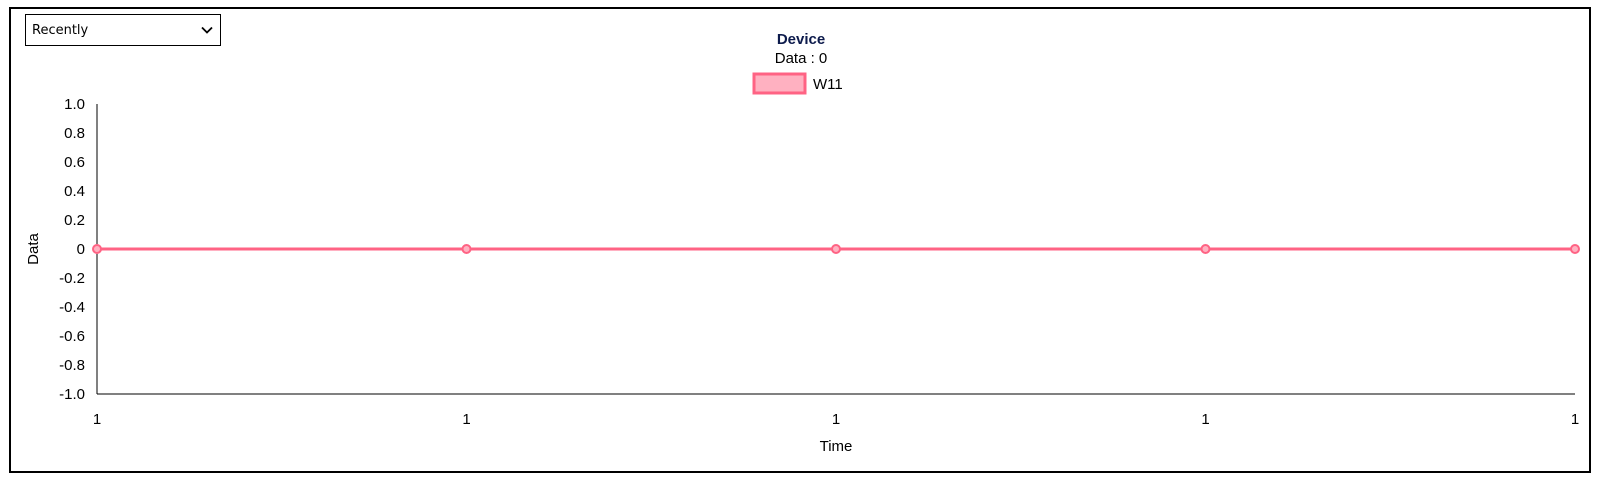 Image resolution: width=1602 pixels, height=483 pixels. I want to click on y-tick-label: -0.8, so click(72, 365).